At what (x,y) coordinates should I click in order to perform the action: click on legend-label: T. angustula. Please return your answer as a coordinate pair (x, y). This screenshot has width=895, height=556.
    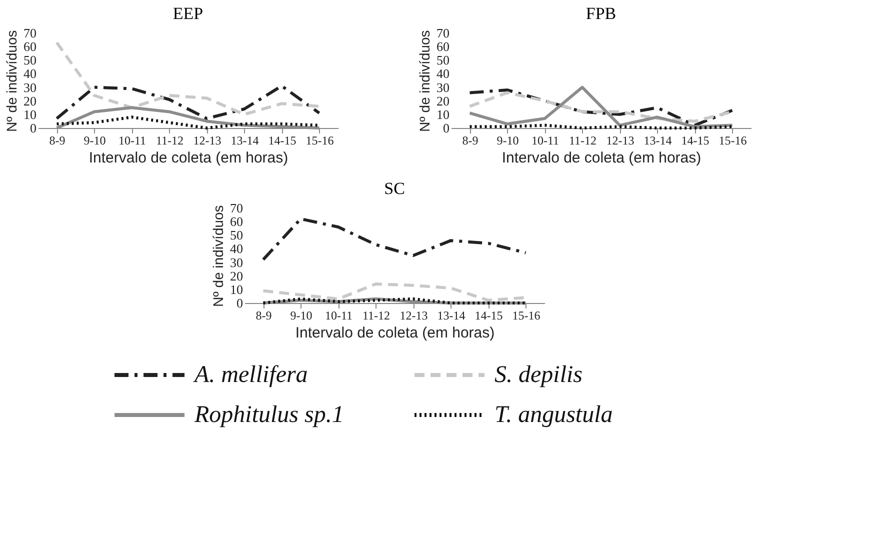
    Looking at the image, I should click on (553, 415).